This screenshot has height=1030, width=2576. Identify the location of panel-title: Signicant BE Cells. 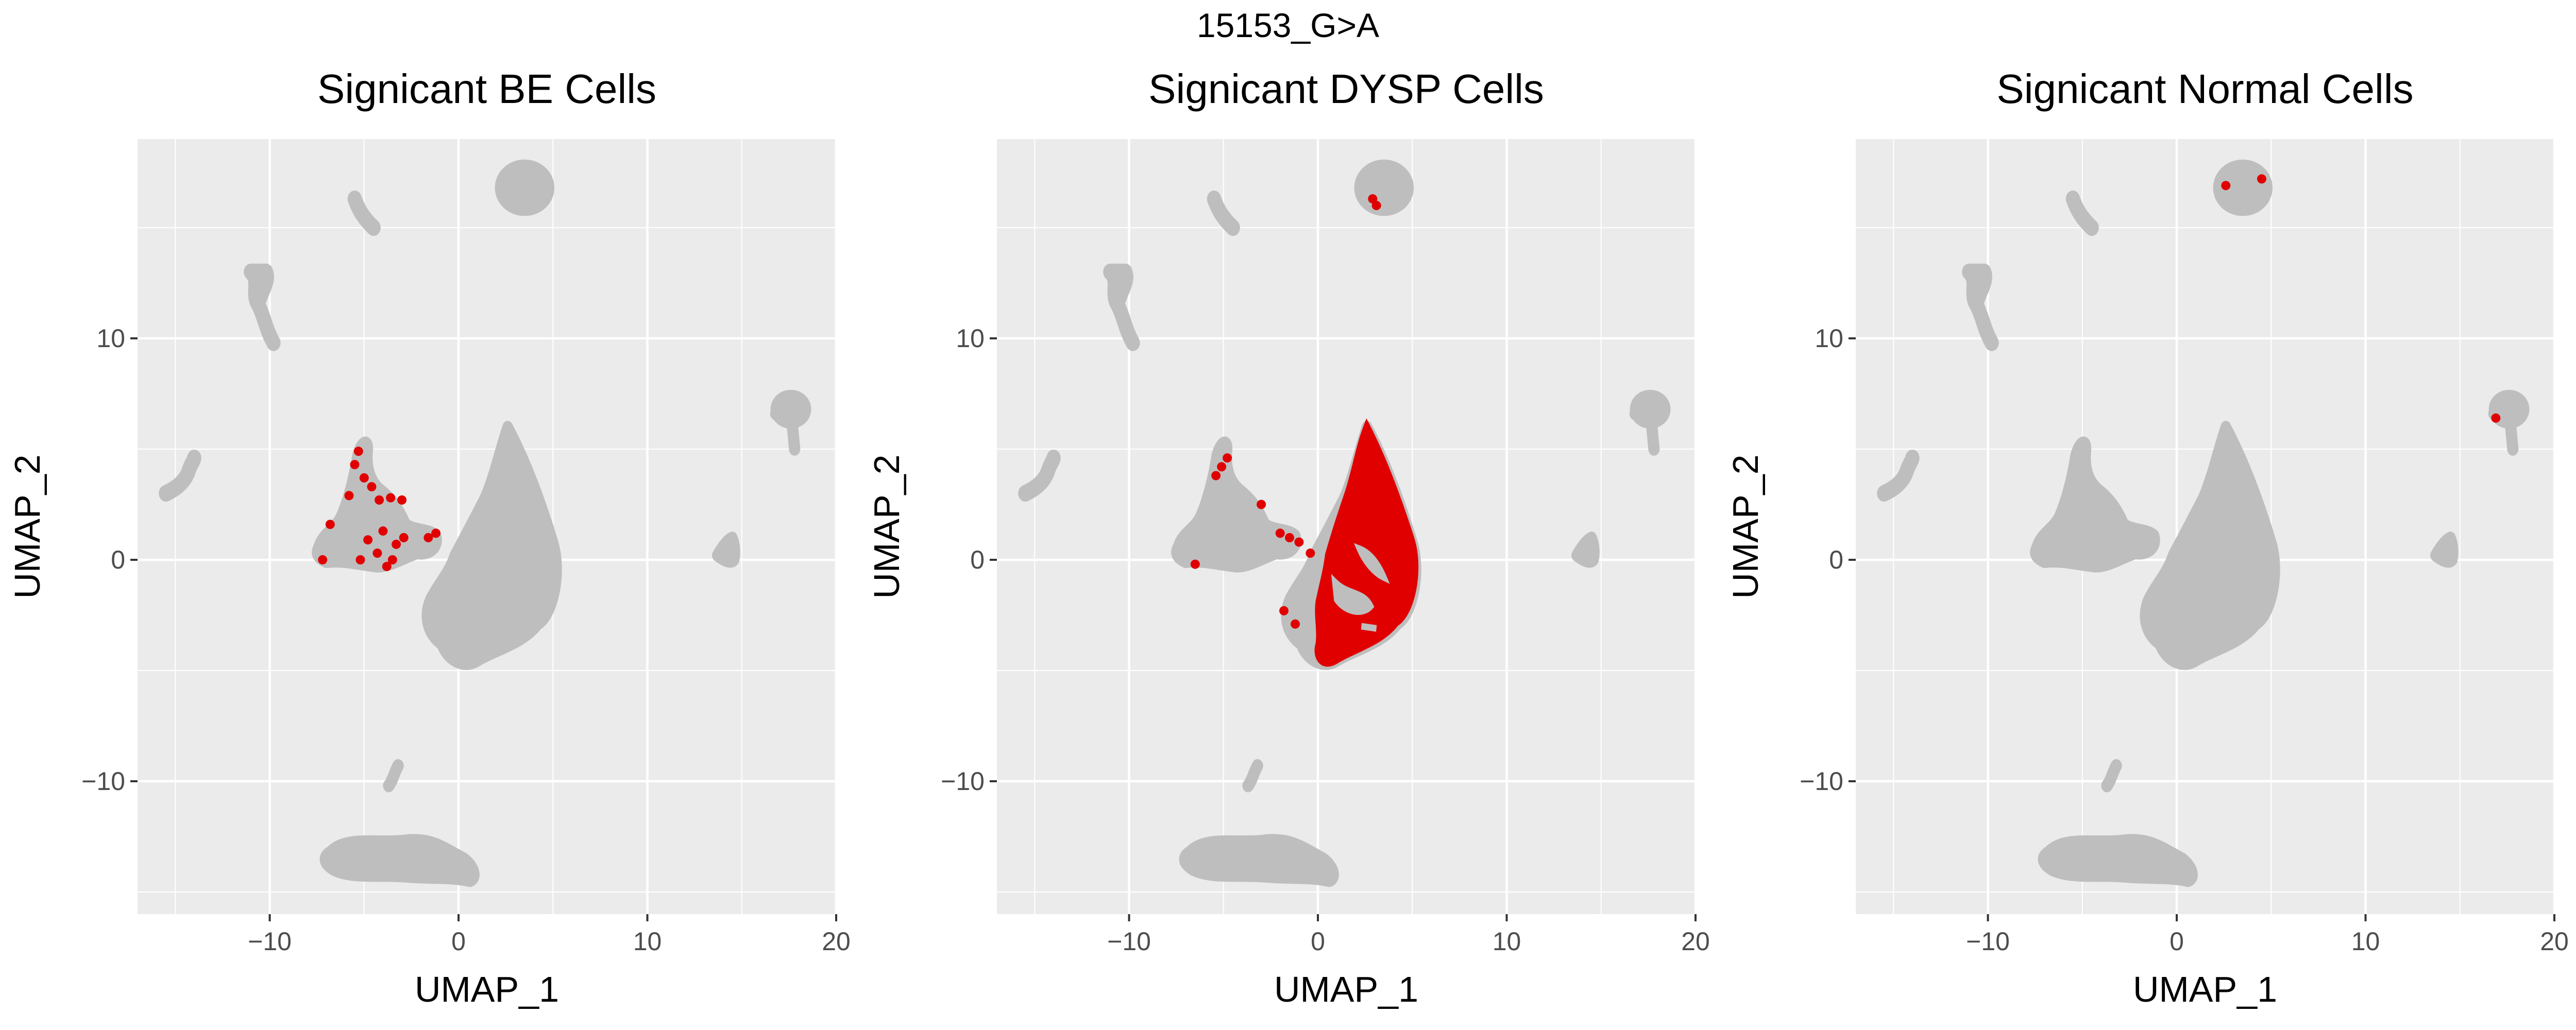
(486, 89).